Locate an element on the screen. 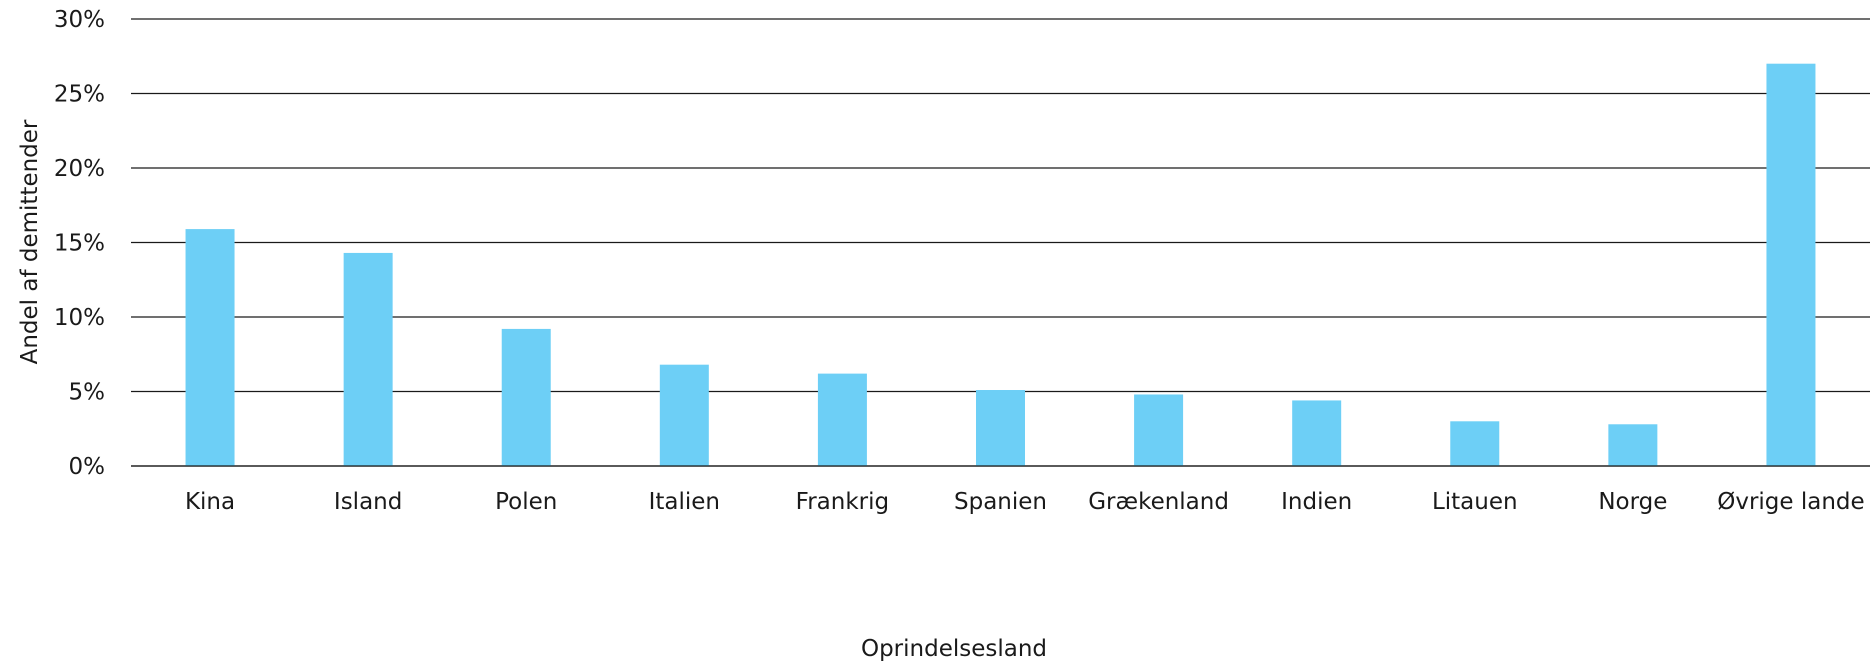  x-tick-label: Litauen is located at coordinates (1475, 502).